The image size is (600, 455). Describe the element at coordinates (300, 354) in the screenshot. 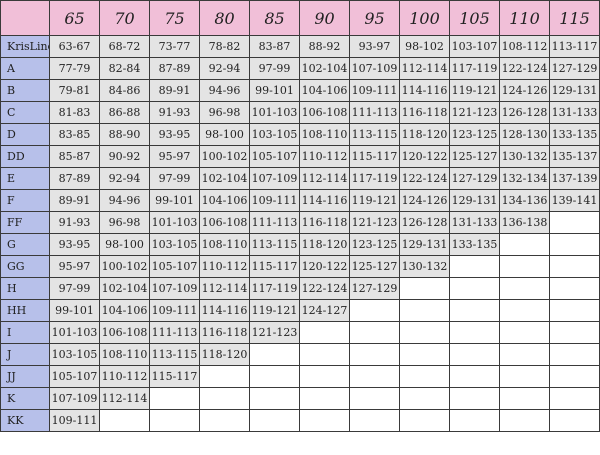

I see `table-row: J 103-105 108-110 113-115 118-120` at that location.